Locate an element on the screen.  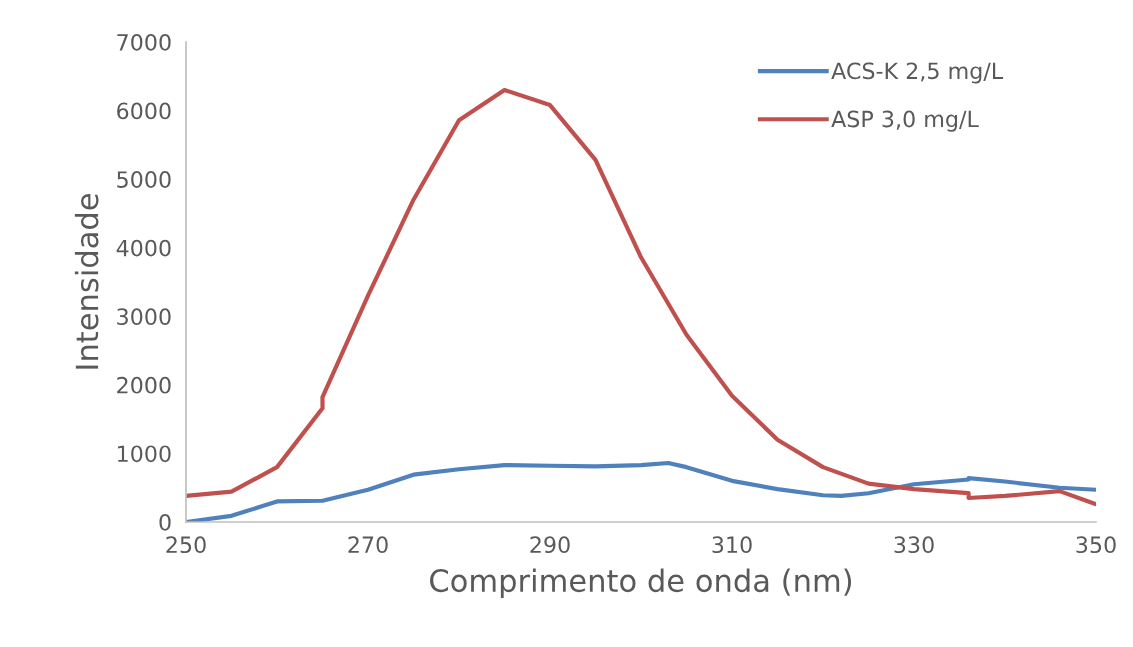
y-tick-label: 6000 is located at coordinates (144, 111).